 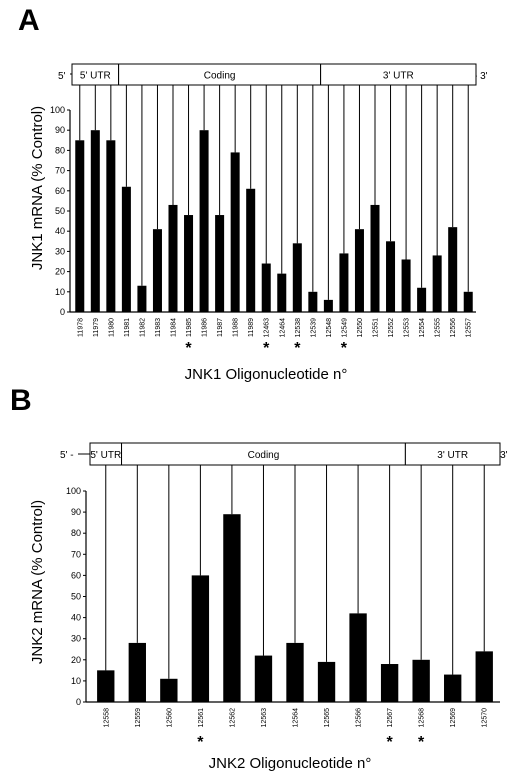 I want to click on panel-b-x-tick-label: 12568, so click(x=422, y=718).